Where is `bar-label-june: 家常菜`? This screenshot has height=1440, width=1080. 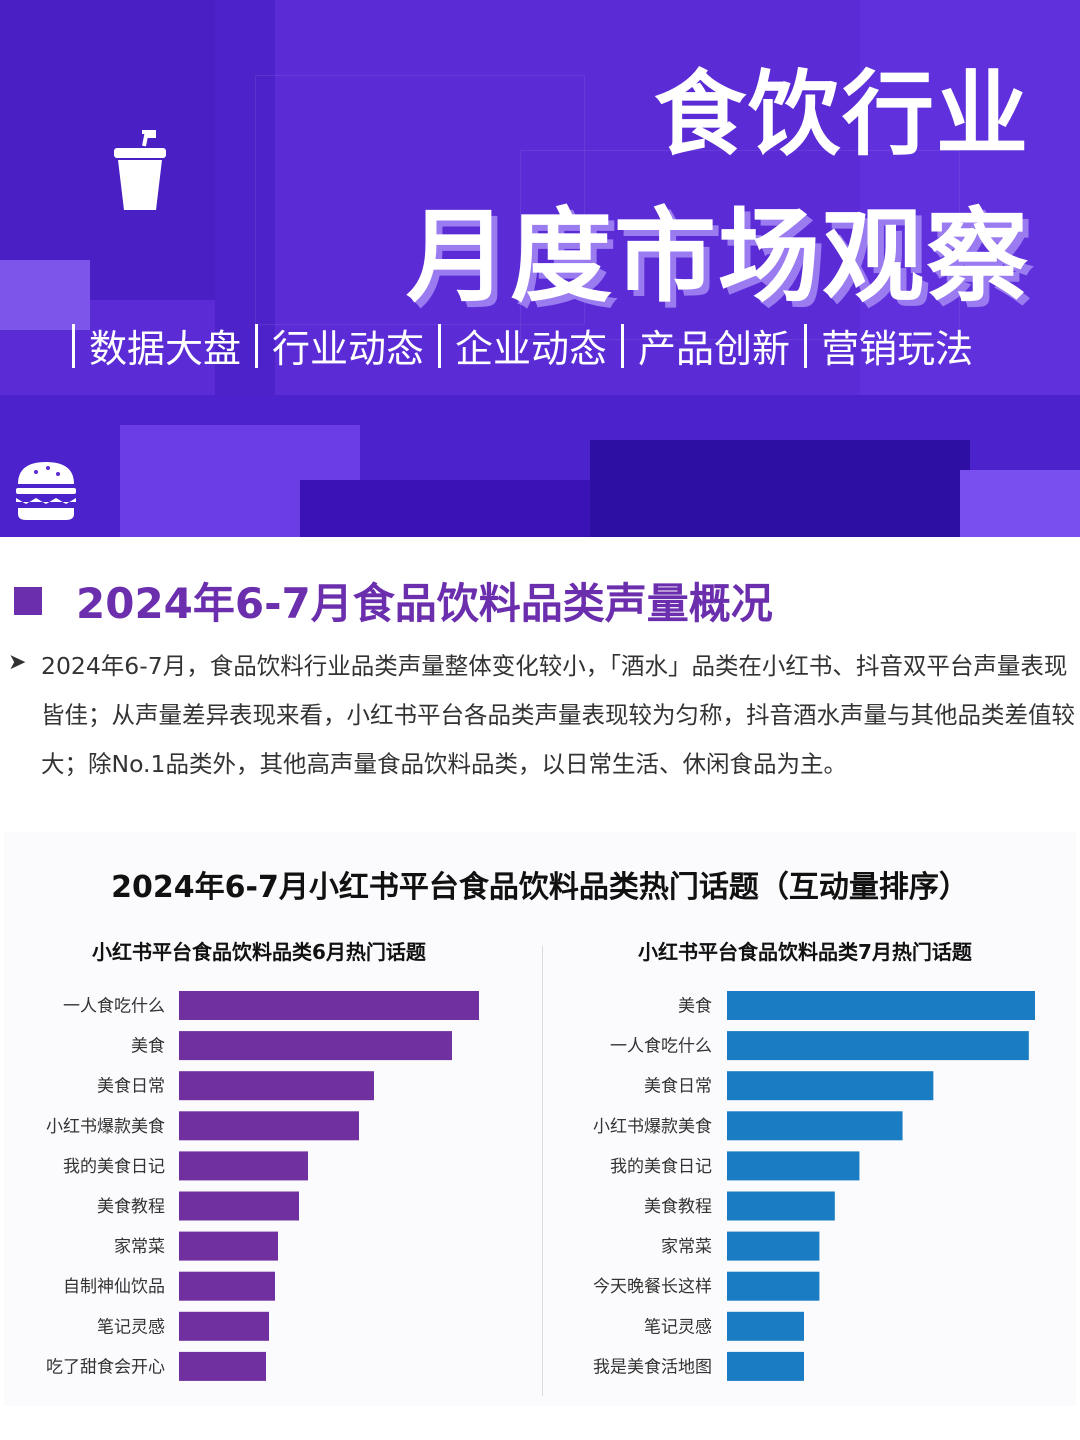 bar-label-june: 家常菜 is located at coordinates (139, 1247).